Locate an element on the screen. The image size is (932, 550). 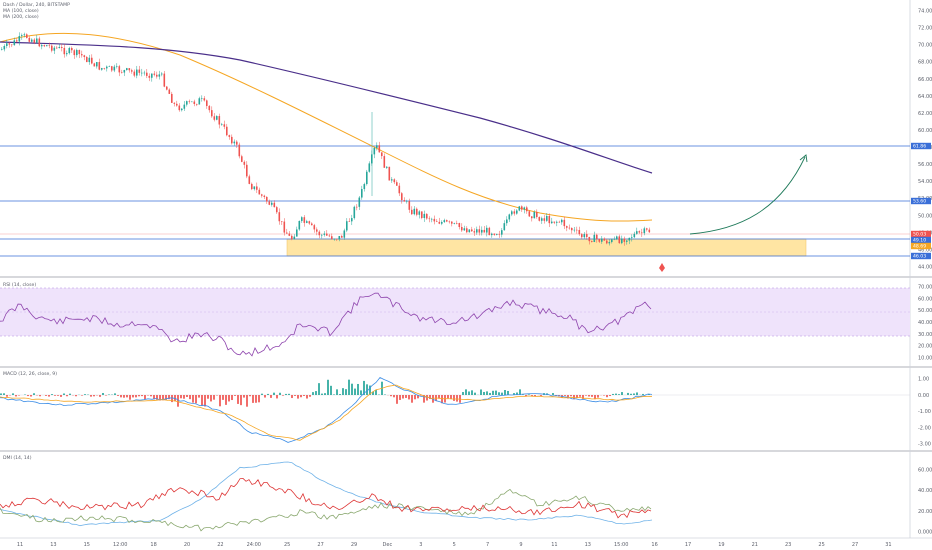
rsi-title: RSI (14, close) is located at coordinates (19, 285).